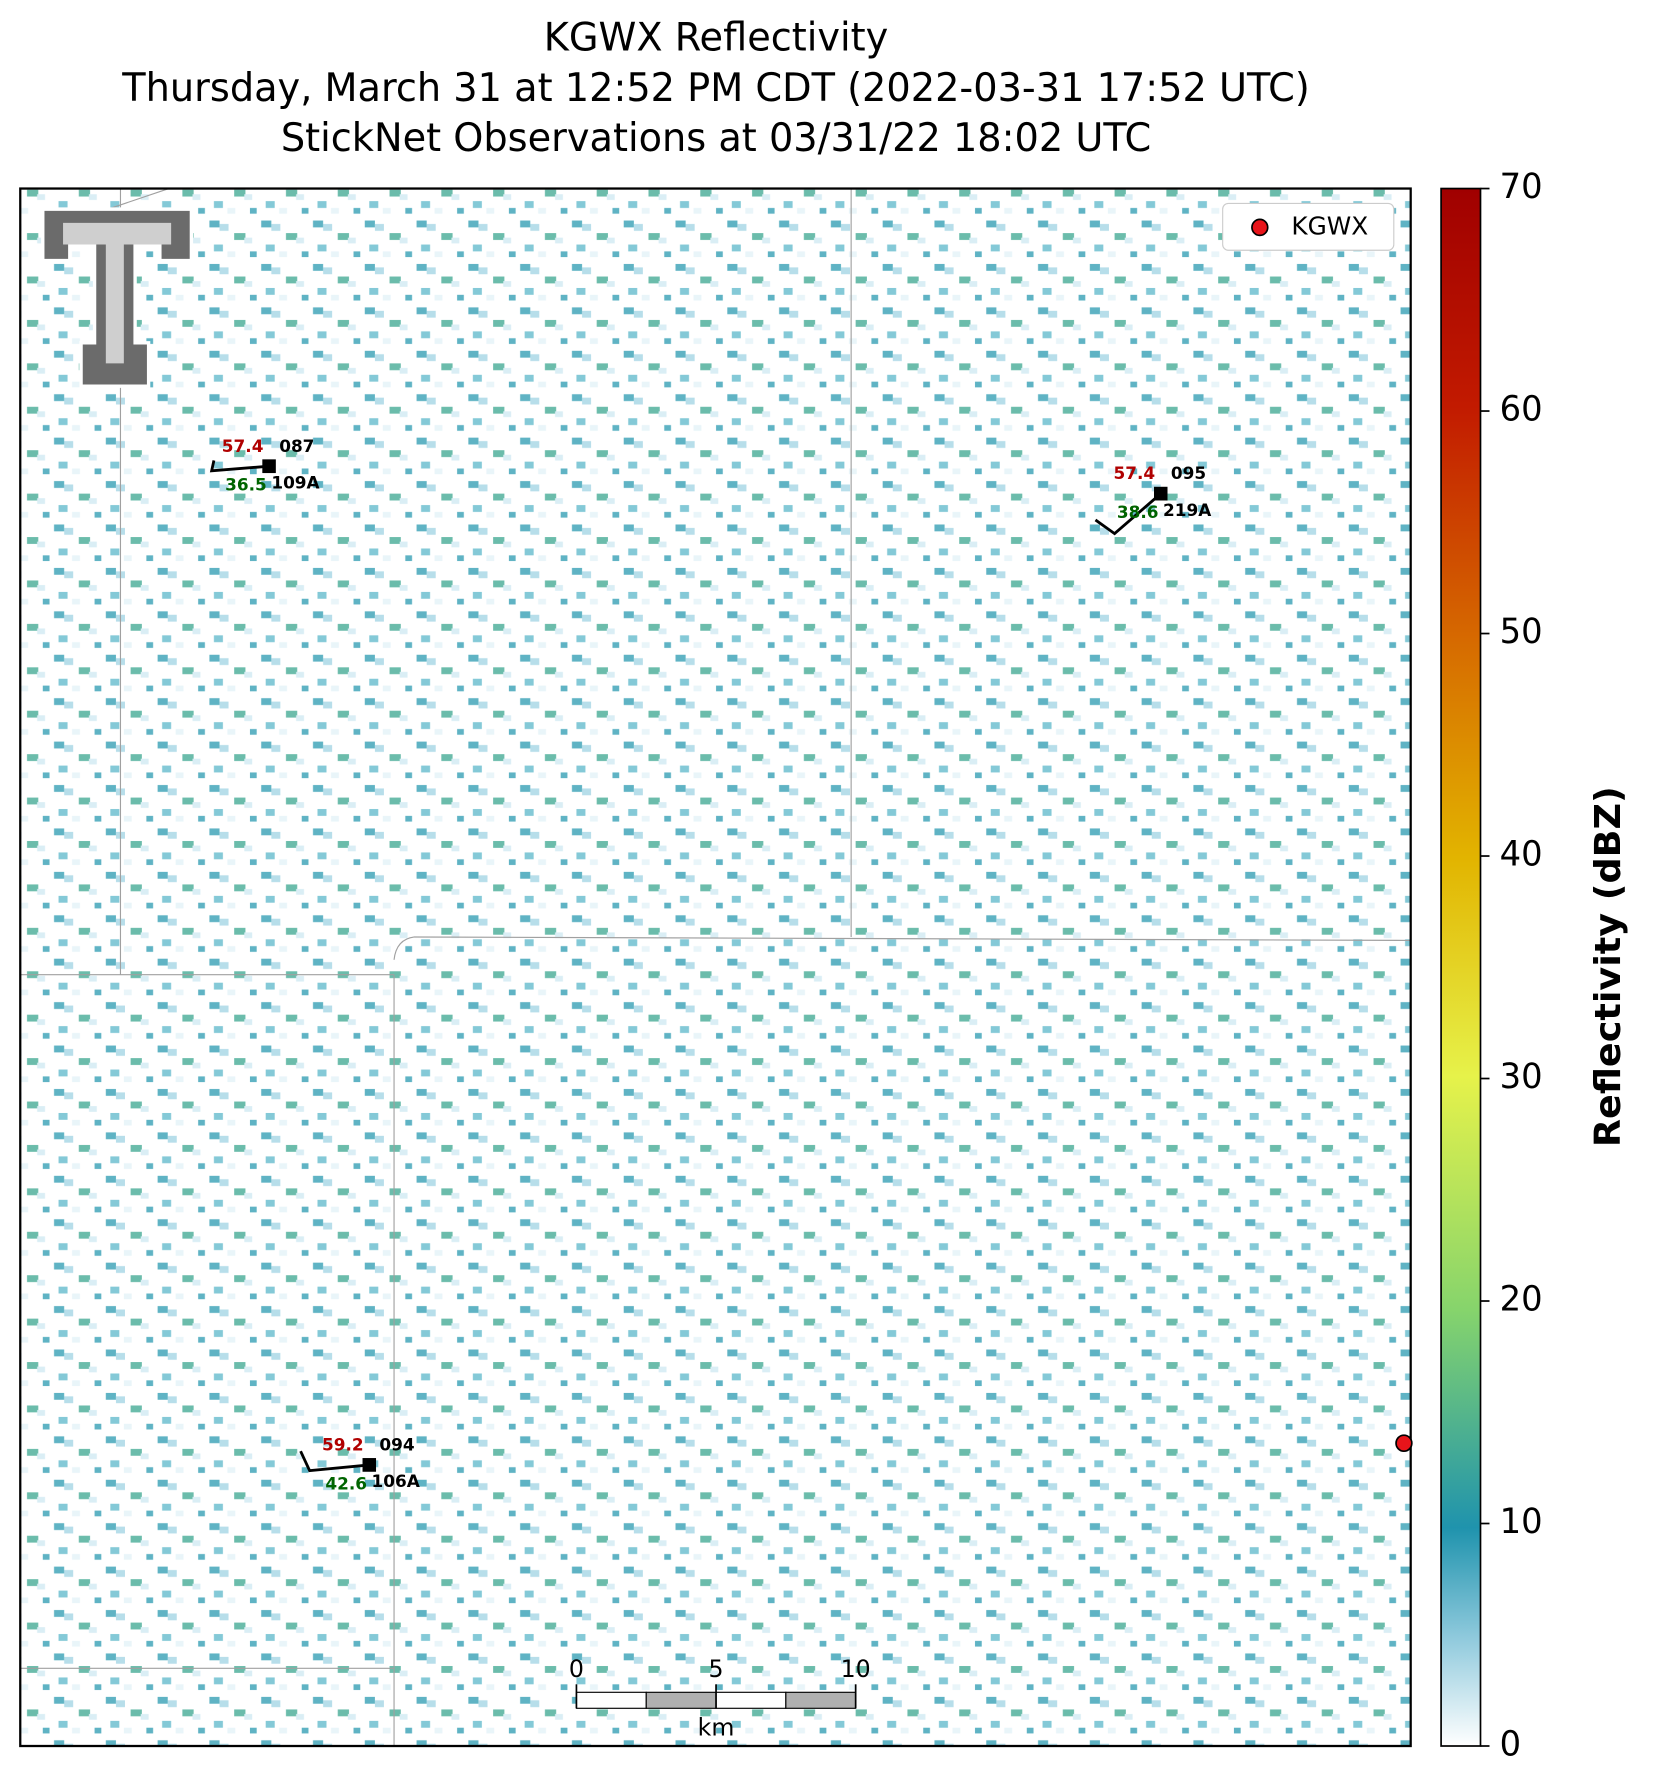  What do you see at coordinates (1461, 967) in the screenshot?
I see `colorbar` at bounding box center [1461, 967].